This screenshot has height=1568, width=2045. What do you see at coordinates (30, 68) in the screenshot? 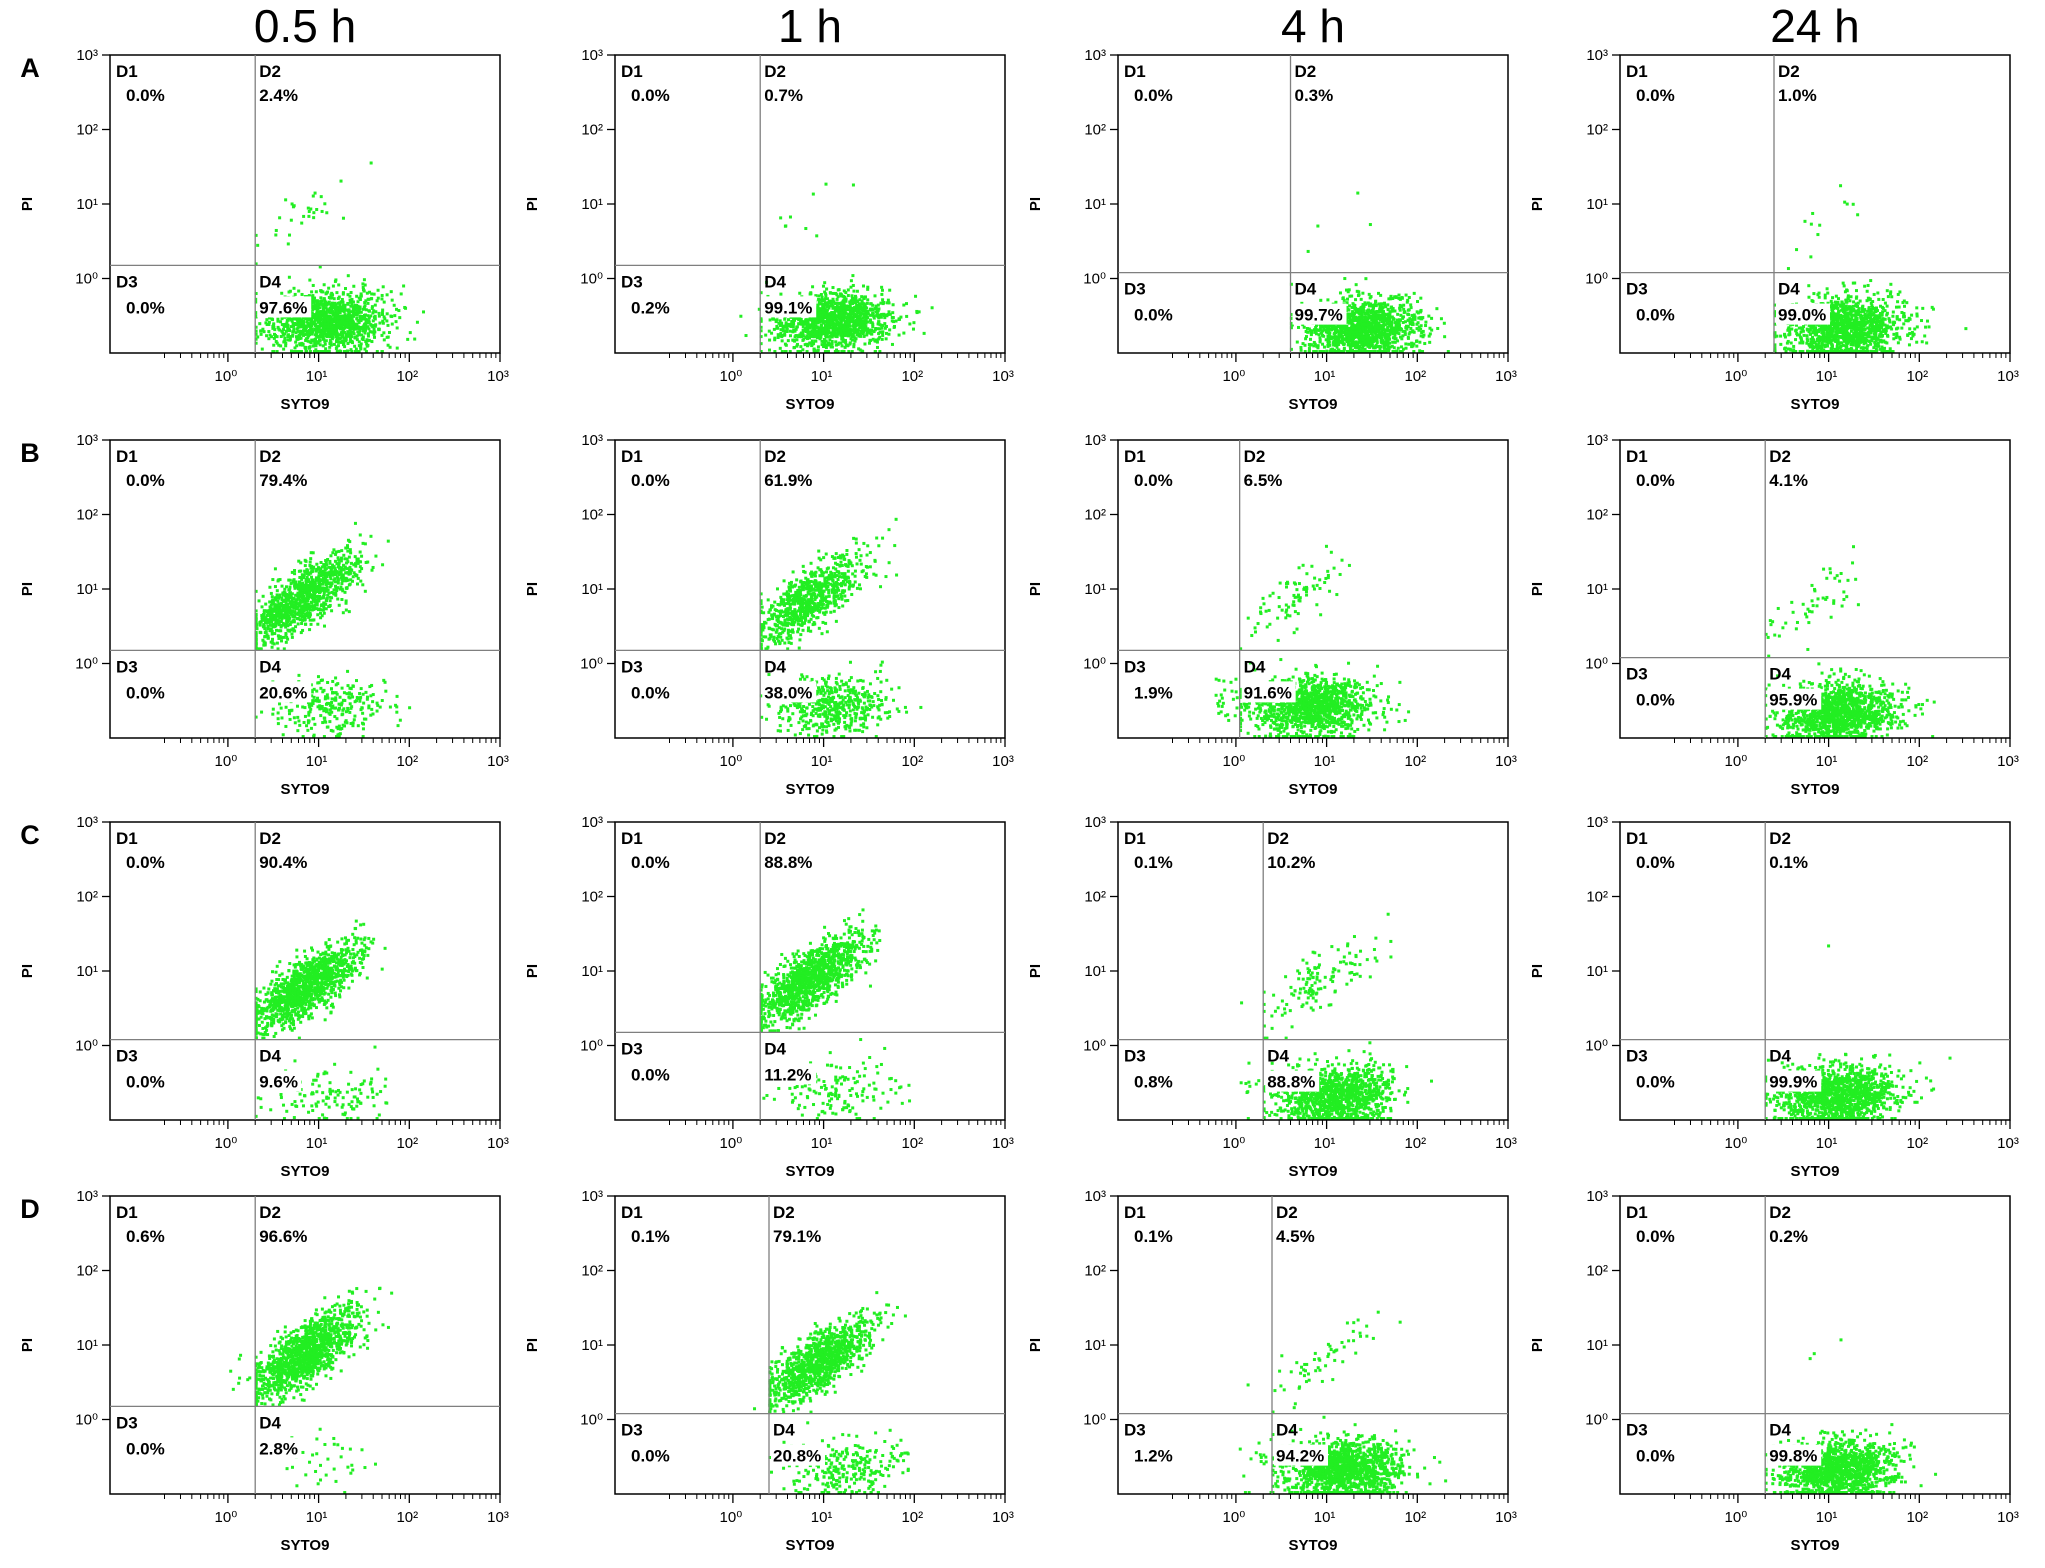
I see `row-label: A` at bounding box center [30, 68].